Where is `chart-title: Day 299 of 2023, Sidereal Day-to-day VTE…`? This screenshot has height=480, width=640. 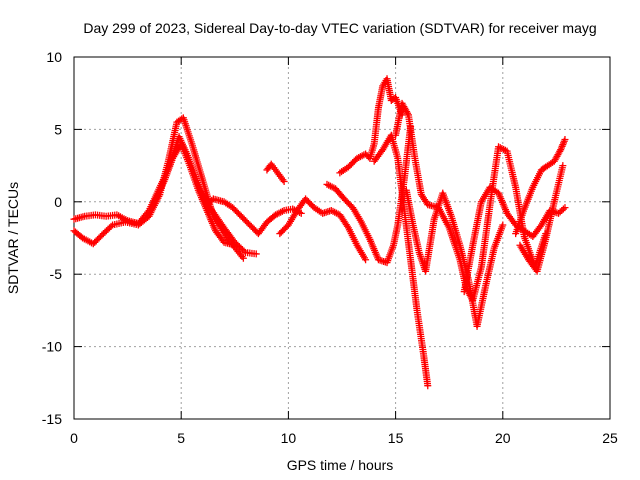 chart-title: Day 299 of 2023, Sidereal Day-to-day VTE… is located at coordinates (339, 28).